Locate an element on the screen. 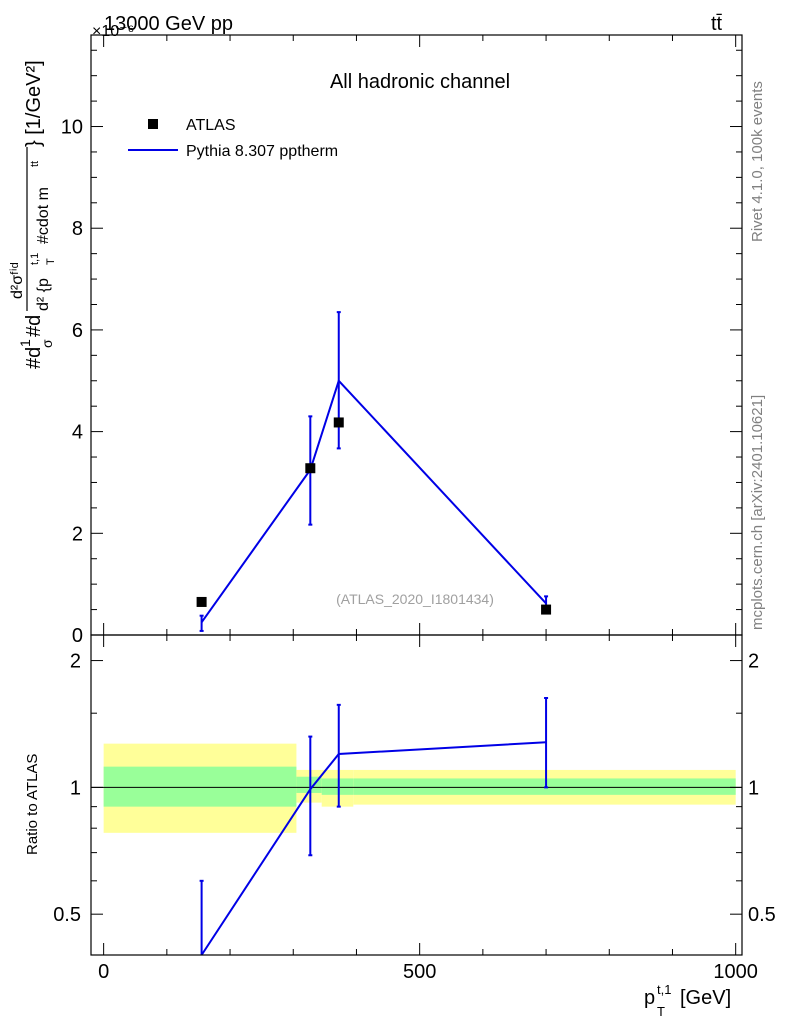 Image resolution: width=786 pixels, height=1024 pixels. ratio-ytick-label-1: 1 is located at coordinates (75, 788).